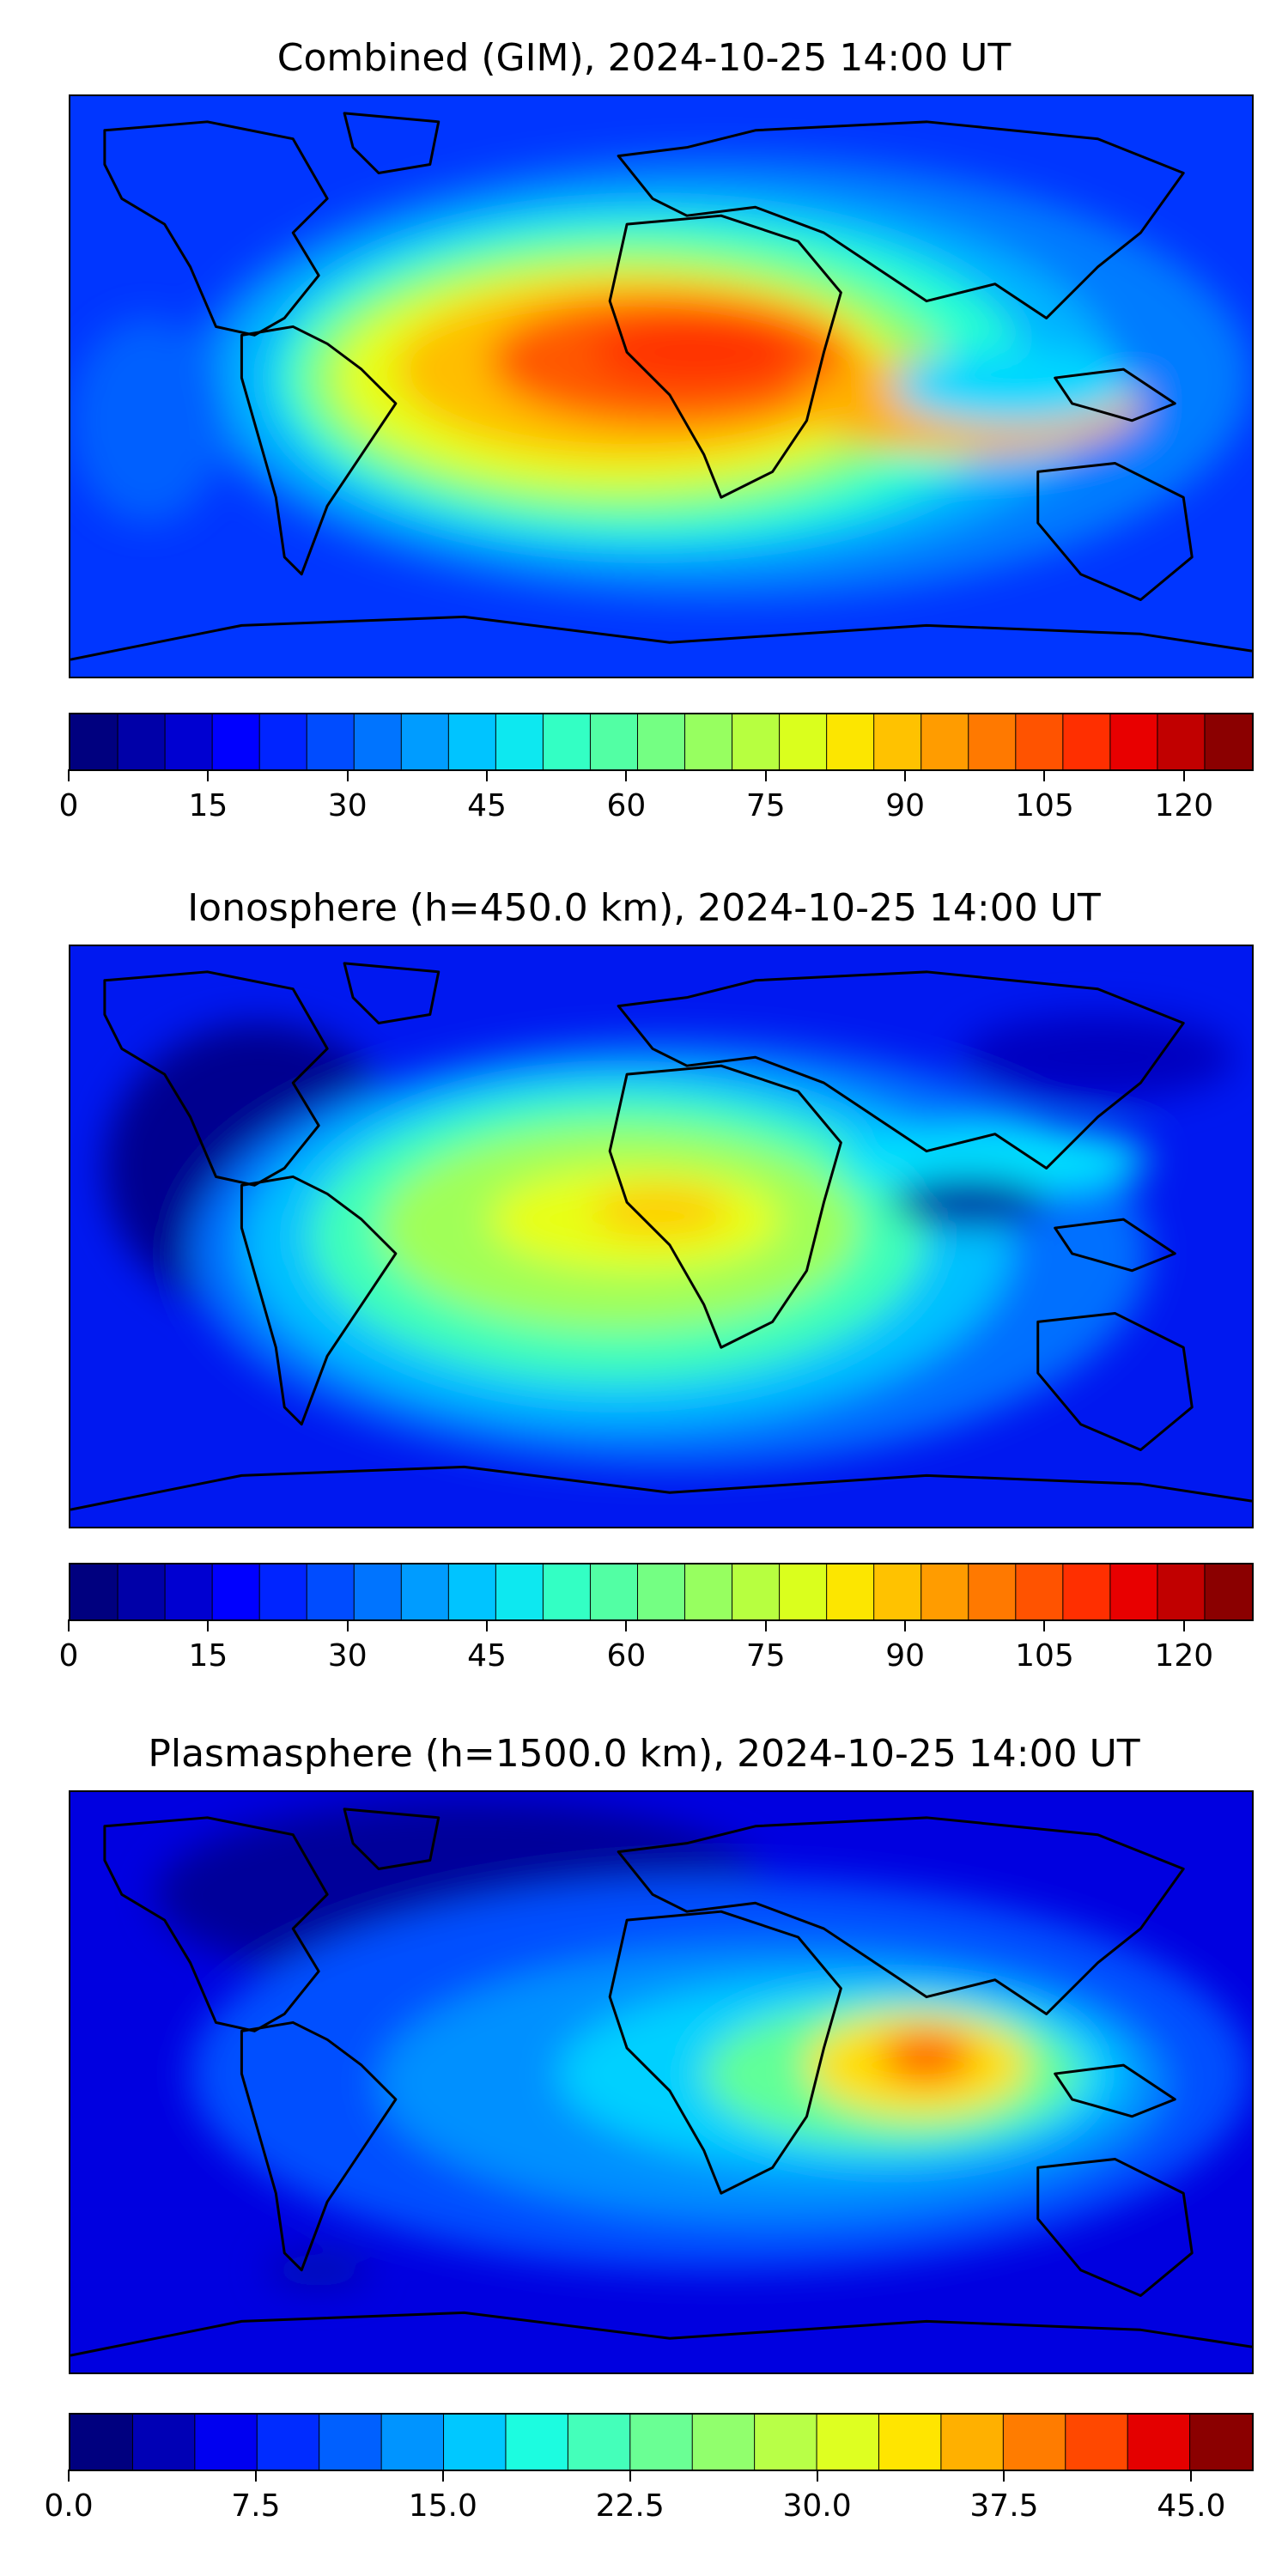 This screenshot has height=2576, width=1288. I want to click on colorbar-tick-label: 0.0, so click(69, 2506).